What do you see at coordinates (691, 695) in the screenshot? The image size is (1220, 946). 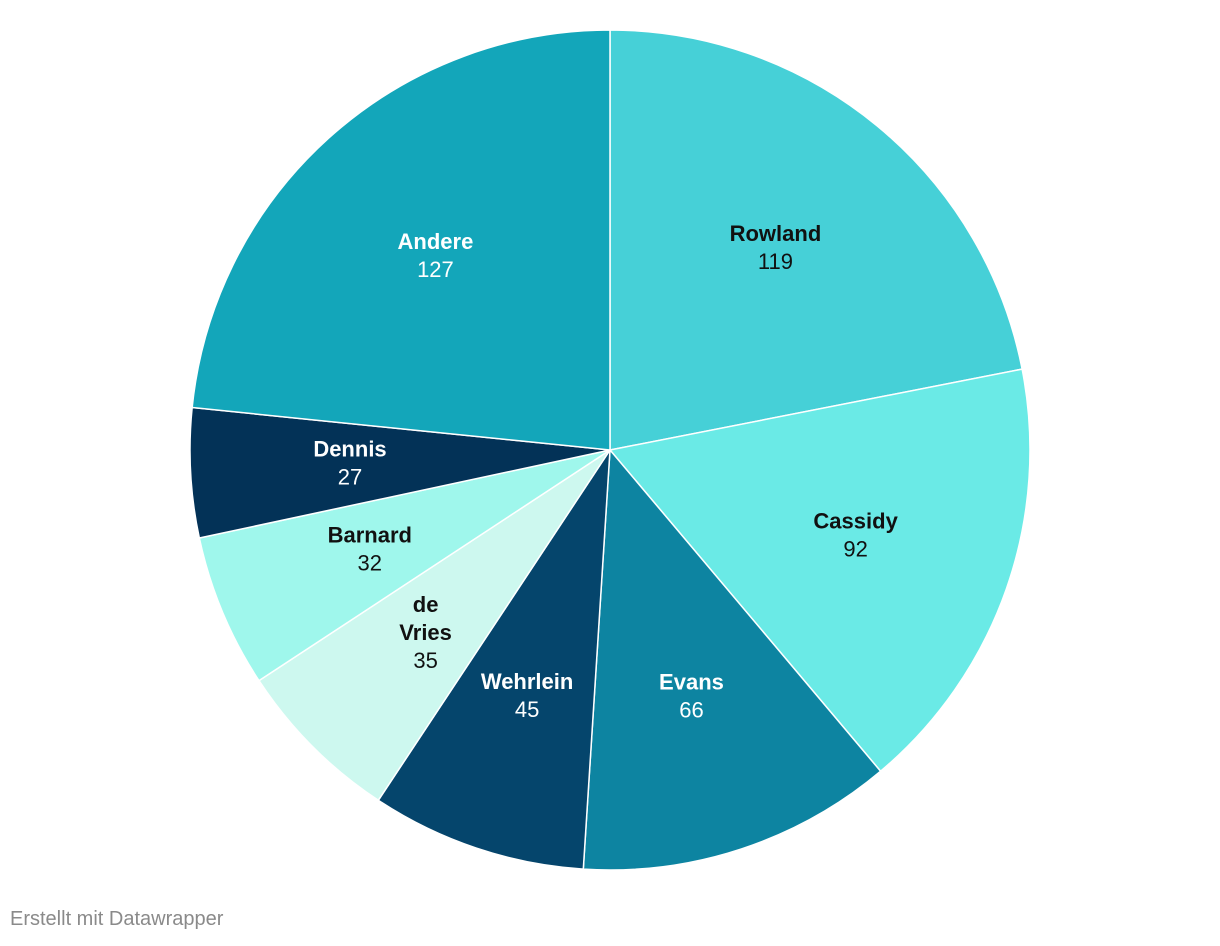 I see `slice-label-evans: Evans 66` at bounding box center [691, 695].